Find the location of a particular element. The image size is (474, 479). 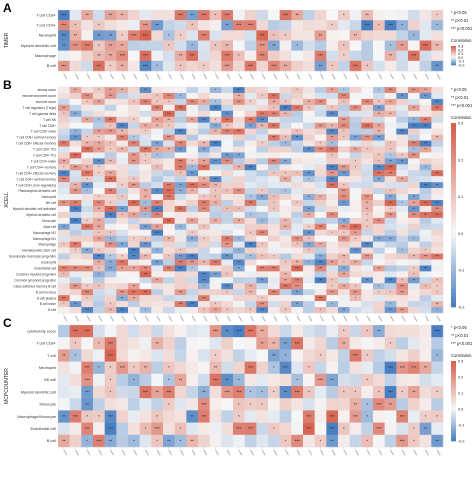

colorbar-title: Correlation is located at coordinates (461, 117).